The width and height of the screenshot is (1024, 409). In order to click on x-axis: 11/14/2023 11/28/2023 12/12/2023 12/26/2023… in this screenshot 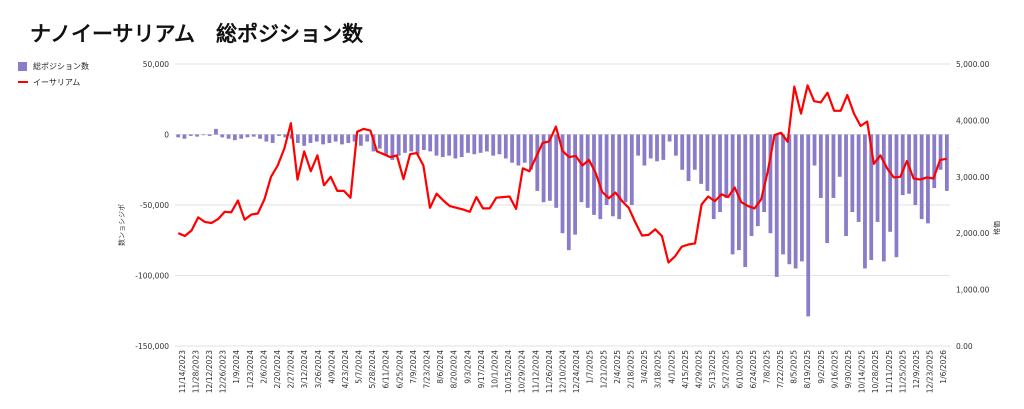, I will do `click(563, 371)`.